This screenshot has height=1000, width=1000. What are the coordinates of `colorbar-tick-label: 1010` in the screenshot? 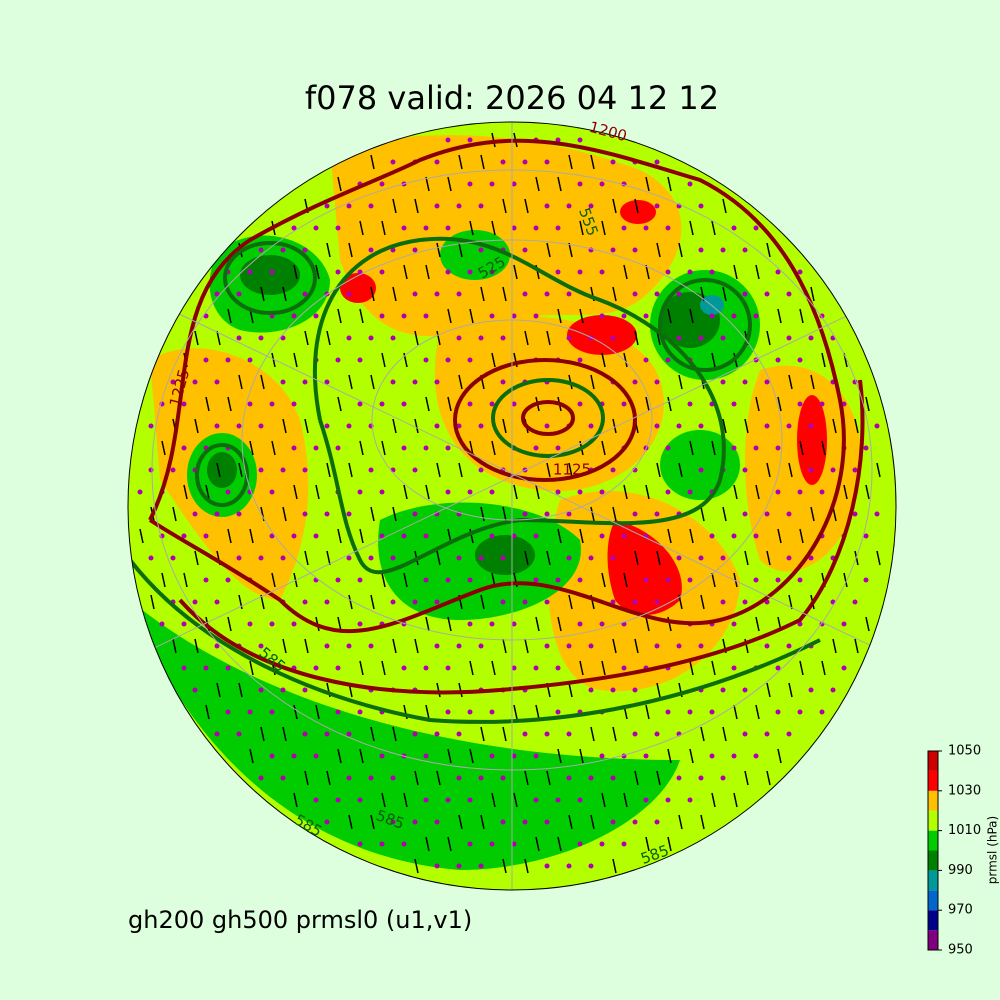 It's located at (964, 830).